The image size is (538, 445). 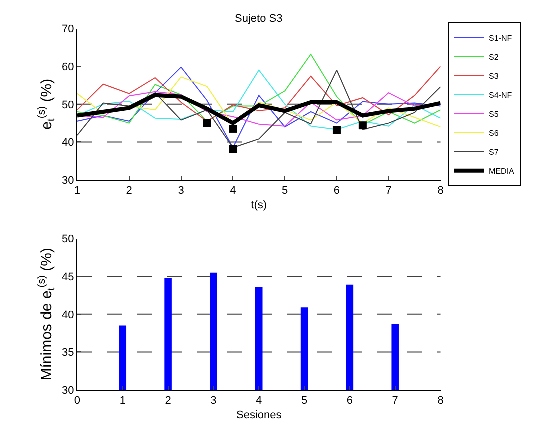 I want to click on legend-label: S5, so click(x=494, y=115).